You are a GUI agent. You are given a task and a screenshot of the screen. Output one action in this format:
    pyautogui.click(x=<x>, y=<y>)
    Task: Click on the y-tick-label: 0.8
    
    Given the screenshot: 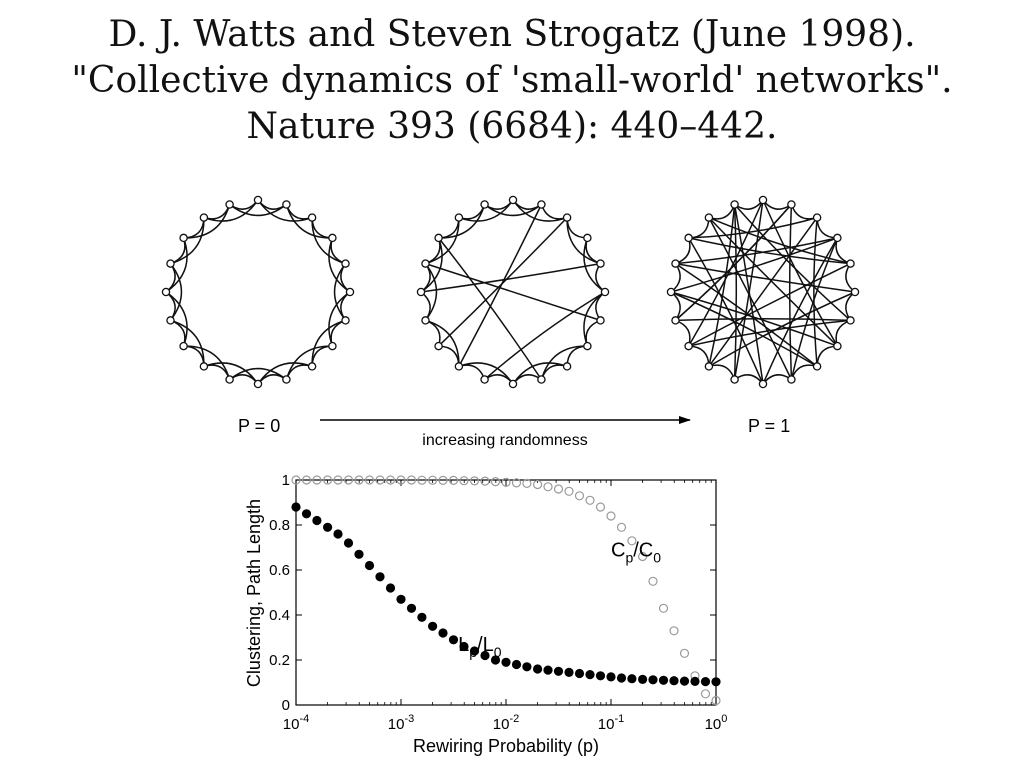 What is the action you would take?
    pyautogui.click(x=279, y=525)
    